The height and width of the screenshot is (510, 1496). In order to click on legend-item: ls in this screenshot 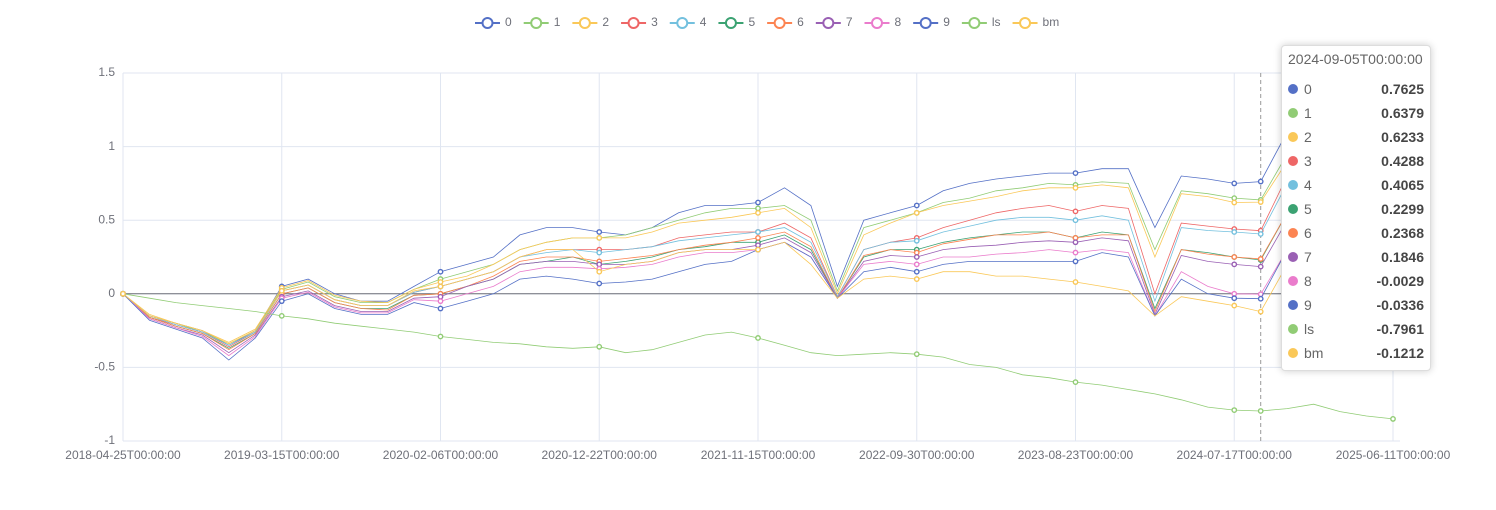, I will do `click(981, 22)`.